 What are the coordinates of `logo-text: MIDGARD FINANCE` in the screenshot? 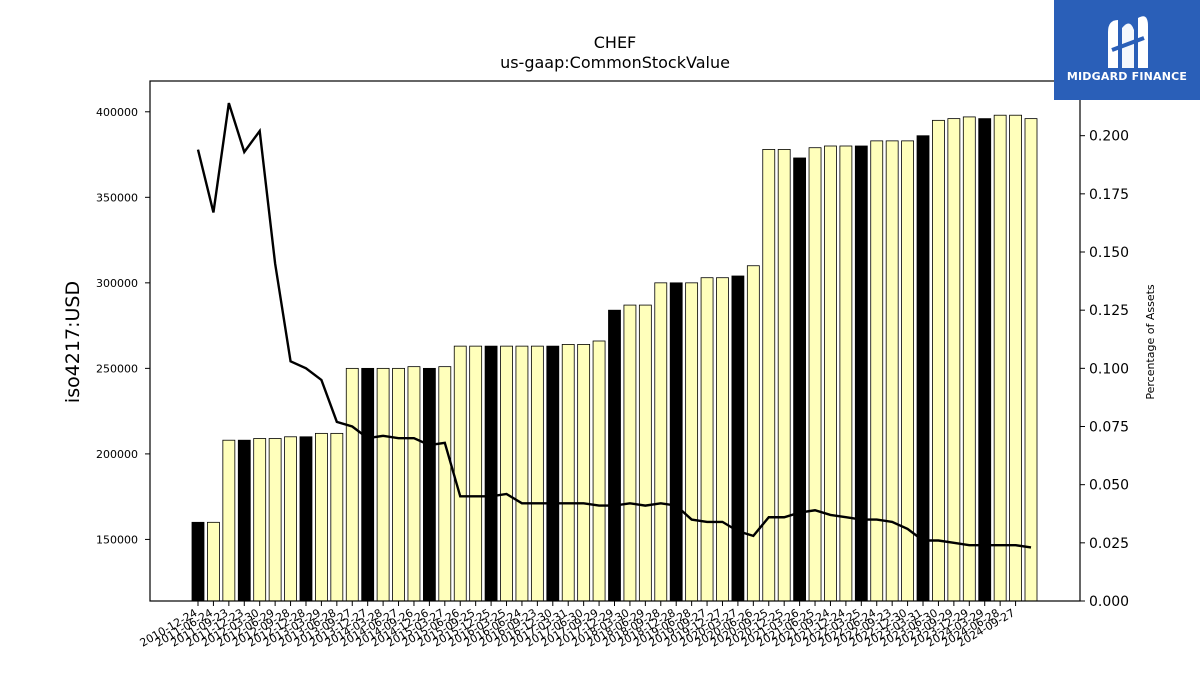 It's located at (1127, 76).